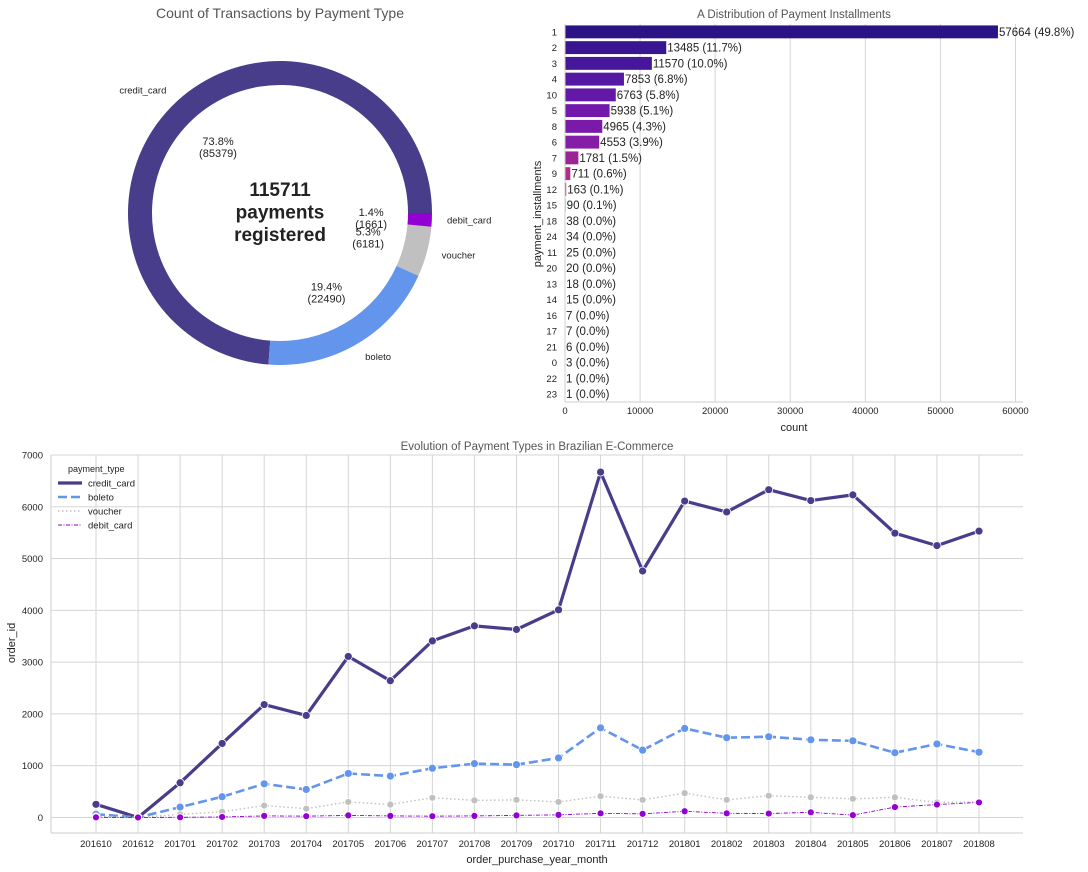 This screenshot has width=1088, height=872. What do you see at coordinates (551, 395) in the screenshot?
I see `y-tick-label: 23` at bounding box center [551, 395].